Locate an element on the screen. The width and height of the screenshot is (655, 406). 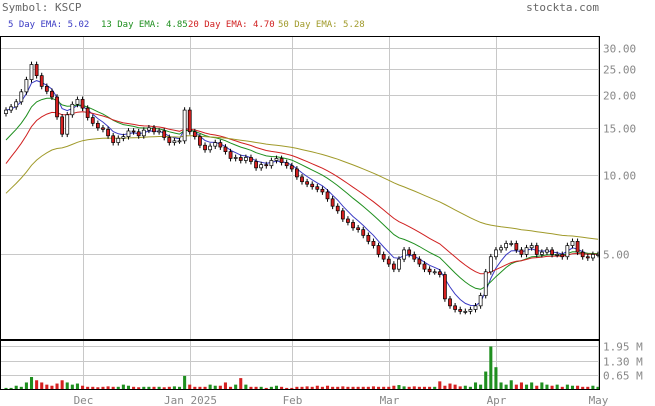
date-tick-label: Jan 2025 is located at coordinates (190, 400).